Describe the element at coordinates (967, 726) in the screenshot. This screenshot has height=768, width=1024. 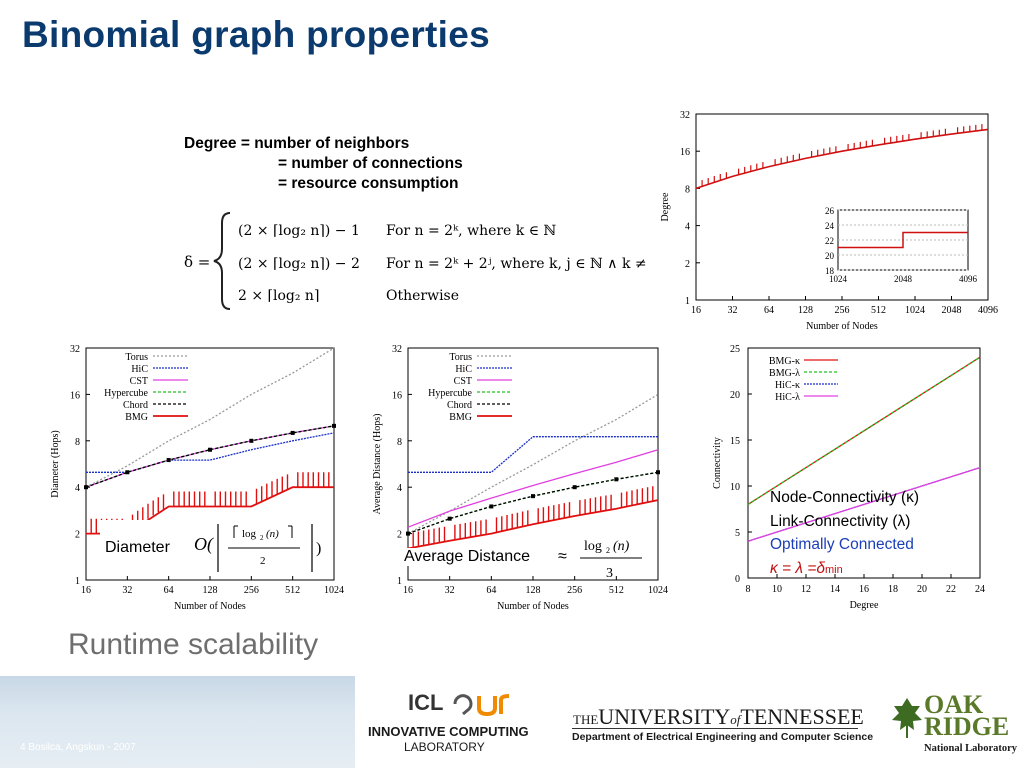
I see `ornl-ridge: RIDGE` at that location.